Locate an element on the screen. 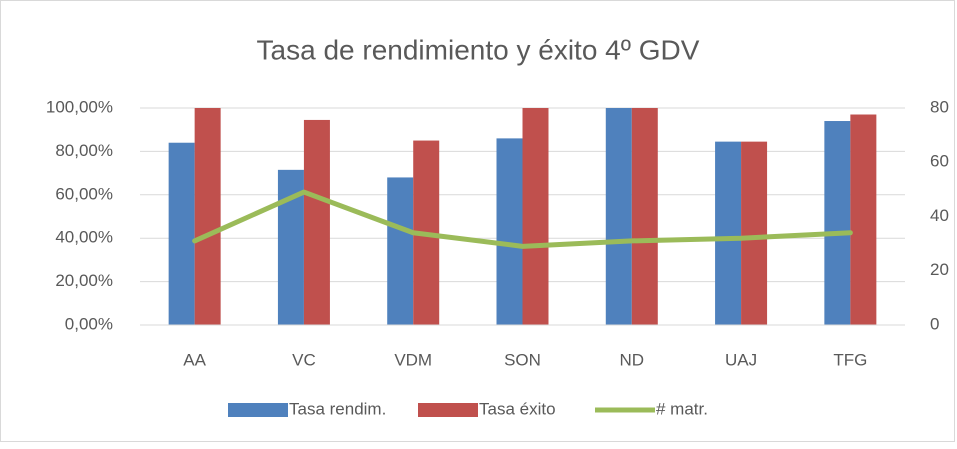 This screenshot has width=957, height=449. x-tick-label: UAJ is located at coordinates (741, 359).